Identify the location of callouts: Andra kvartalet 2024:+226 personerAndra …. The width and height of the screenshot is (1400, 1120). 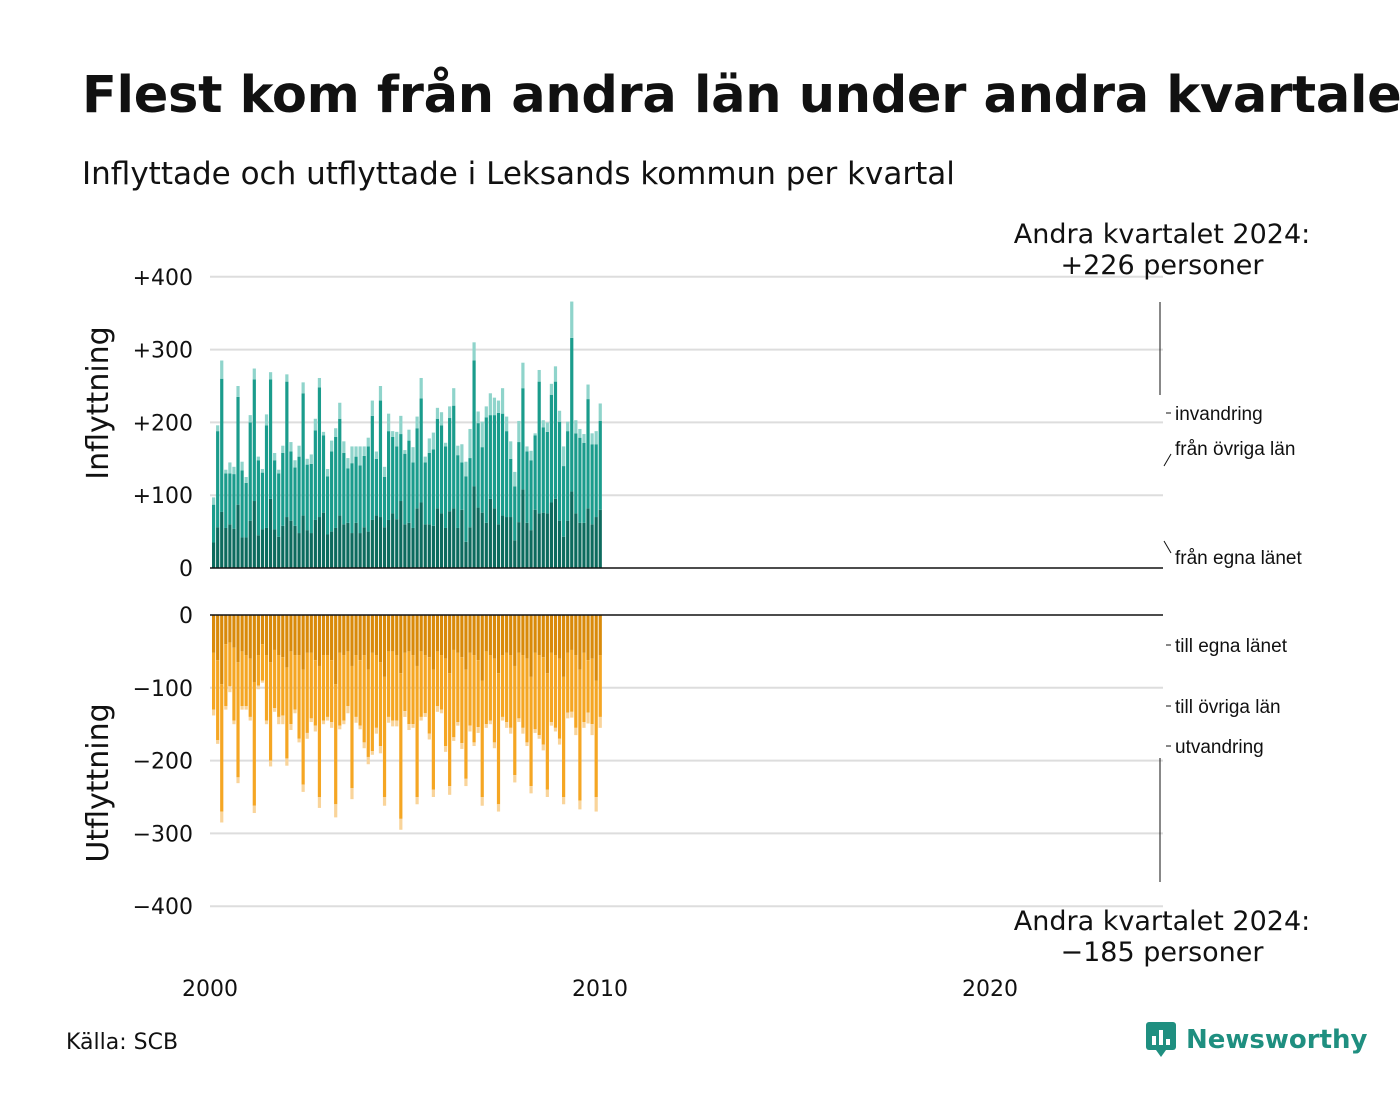
(1162, 593).